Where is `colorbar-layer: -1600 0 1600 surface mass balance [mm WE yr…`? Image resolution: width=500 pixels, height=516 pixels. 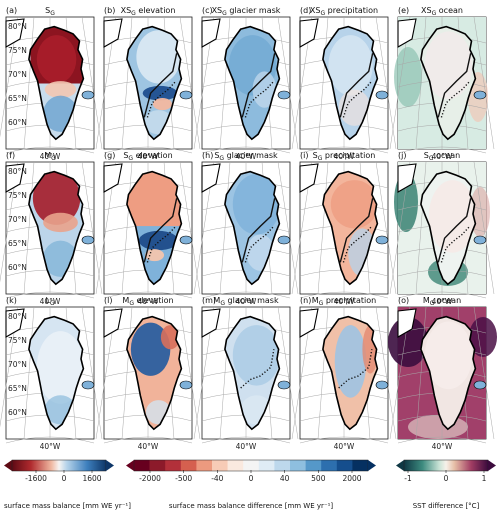 colorbar-layer: -1600 0 1600 surface mass balance [mm WE yr… is located at coordinates (250, 484).